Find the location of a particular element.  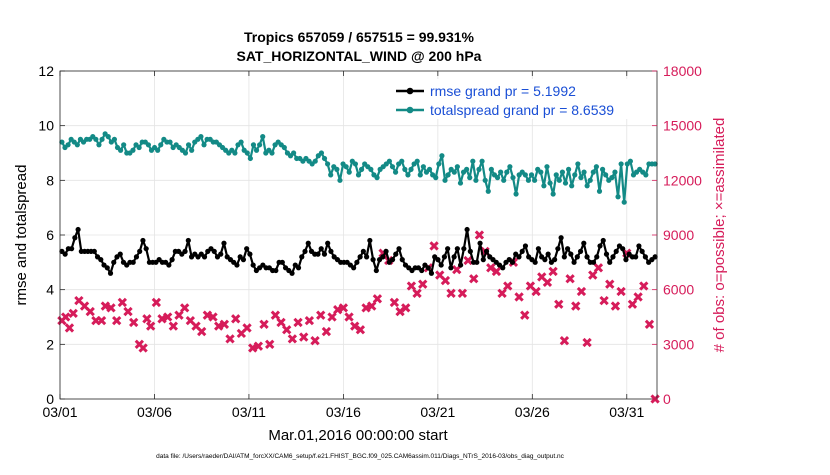

x-tick-label: 03/26 is located at coordinates (532, 412).